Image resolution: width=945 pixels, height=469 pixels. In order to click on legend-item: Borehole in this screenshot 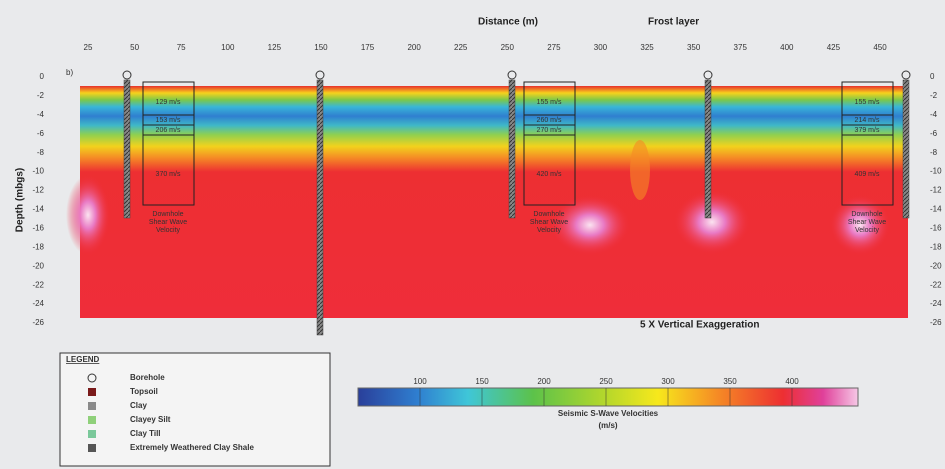, I will do `click(147, 377)`.